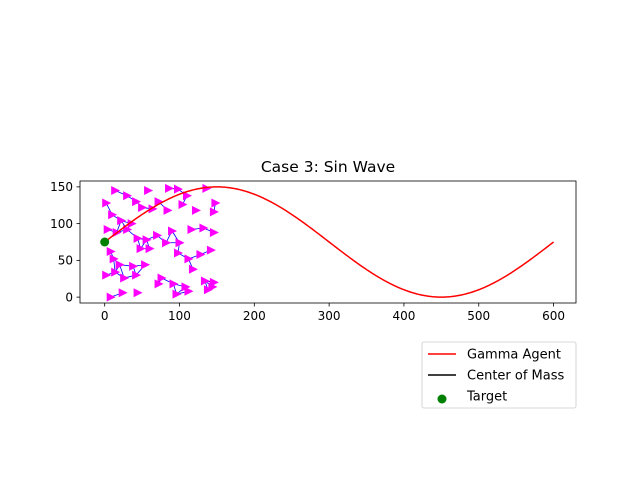 Image resolution: width=640 pixels, height=480 pixels. Describe the element at coordinates (486, 397) in the screenshot. I see `legend-label: Target` at that location.